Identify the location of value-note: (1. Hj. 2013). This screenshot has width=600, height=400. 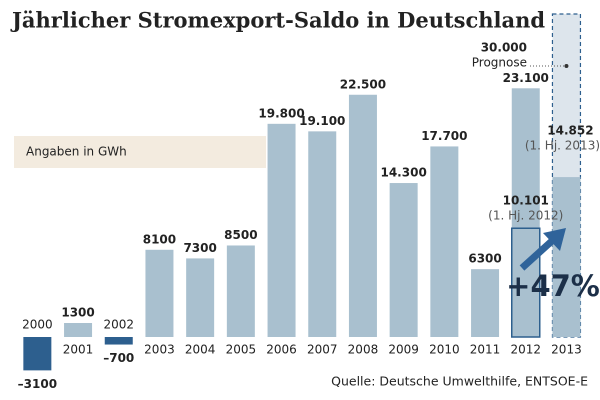
(562, 146).